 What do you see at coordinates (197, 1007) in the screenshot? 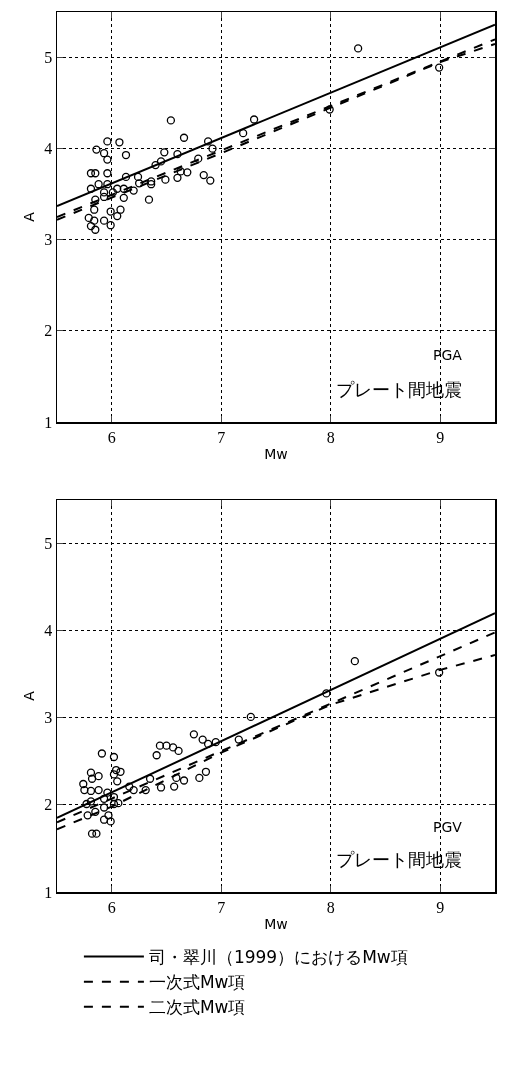
I see `legend-label: 二次式Mw項` at bounding box center [197, 1007].